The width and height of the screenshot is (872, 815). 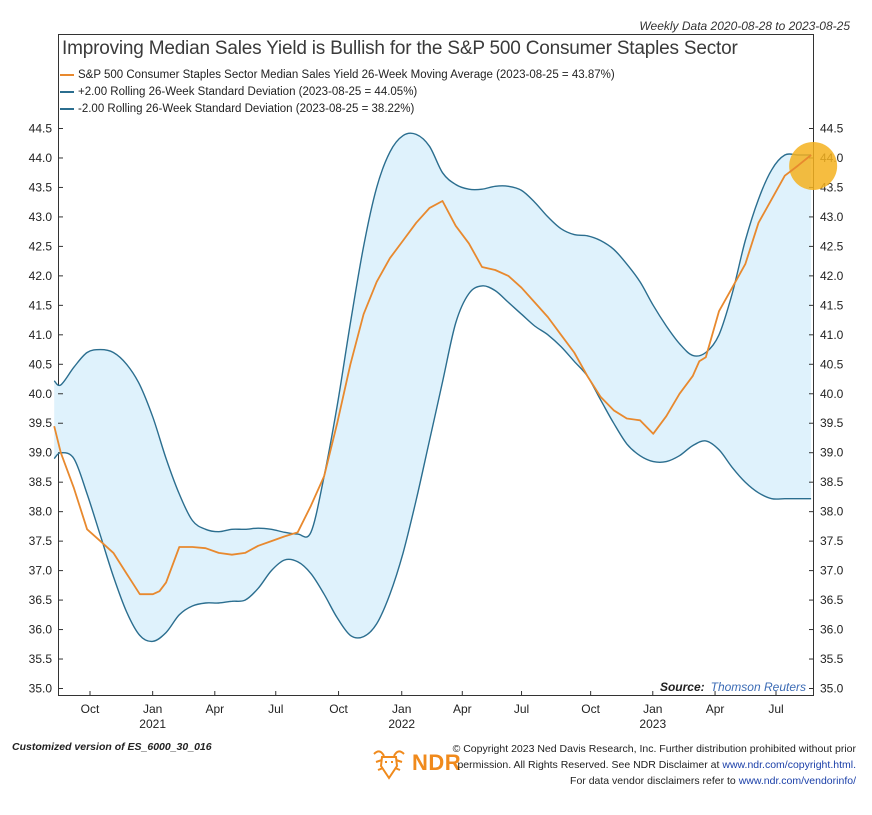 I want to click on y-tick-label-left: 41.5, so click(x=41, y=305).